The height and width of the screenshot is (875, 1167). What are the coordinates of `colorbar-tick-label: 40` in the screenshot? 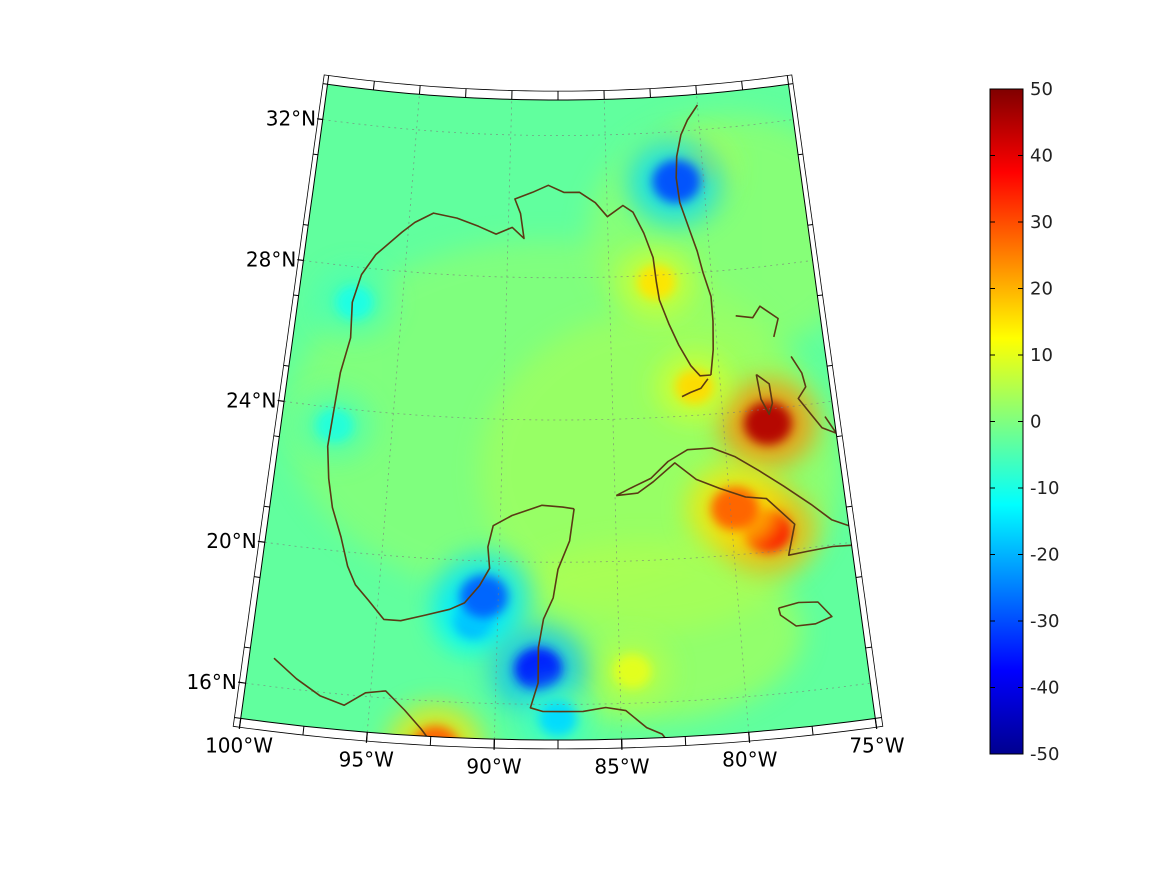 It's located at (1041, 156).